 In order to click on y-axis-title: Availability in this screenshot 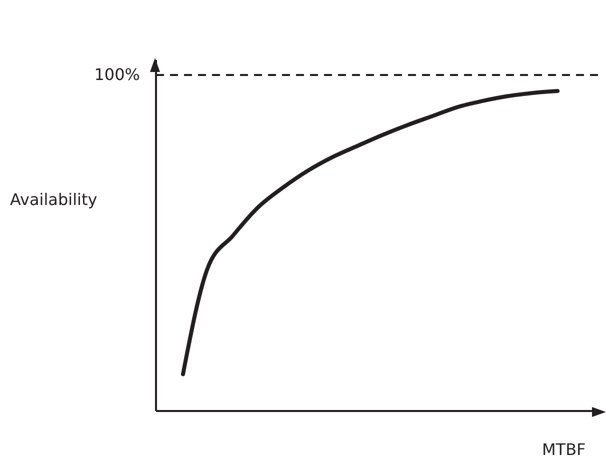, I will do `click(54, 199)`.